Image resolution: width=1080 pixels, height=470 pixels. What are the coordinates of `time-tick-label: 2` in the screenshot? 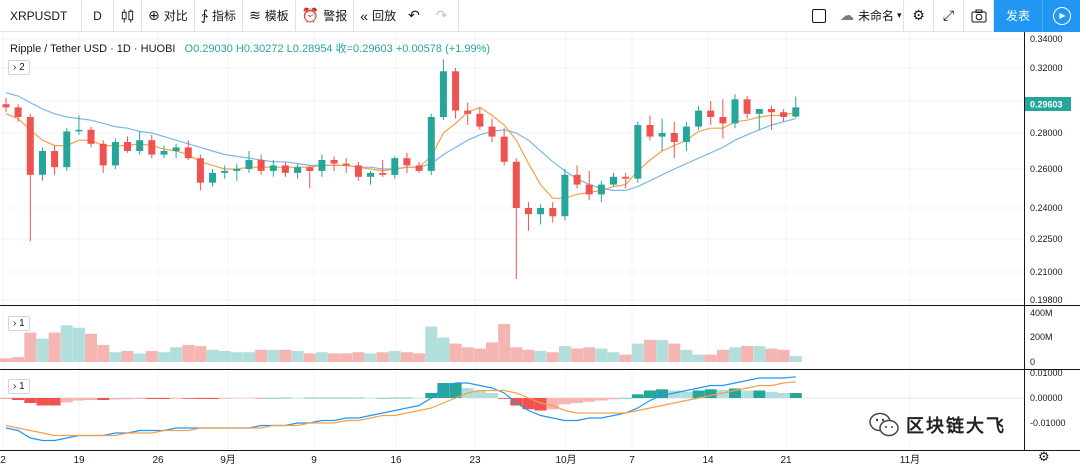 It's located at (3, 460).